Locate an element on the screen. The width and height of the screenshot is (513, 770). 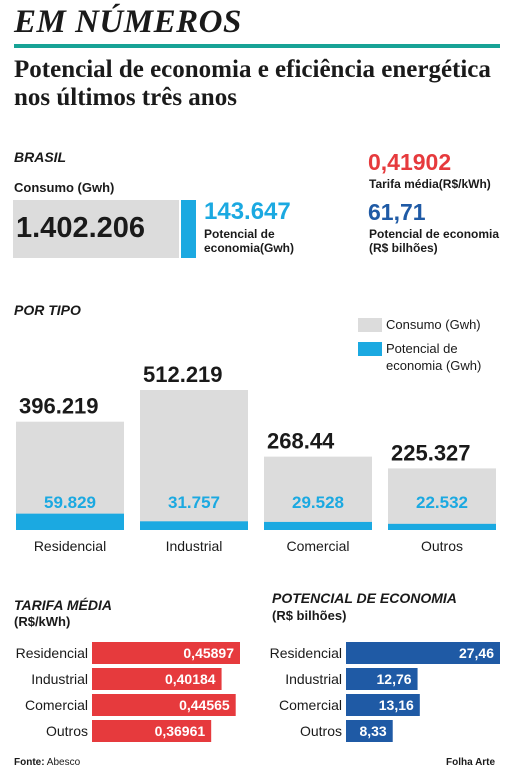
page-title: EM NÚMEROS is located at coordinates (128, 22).